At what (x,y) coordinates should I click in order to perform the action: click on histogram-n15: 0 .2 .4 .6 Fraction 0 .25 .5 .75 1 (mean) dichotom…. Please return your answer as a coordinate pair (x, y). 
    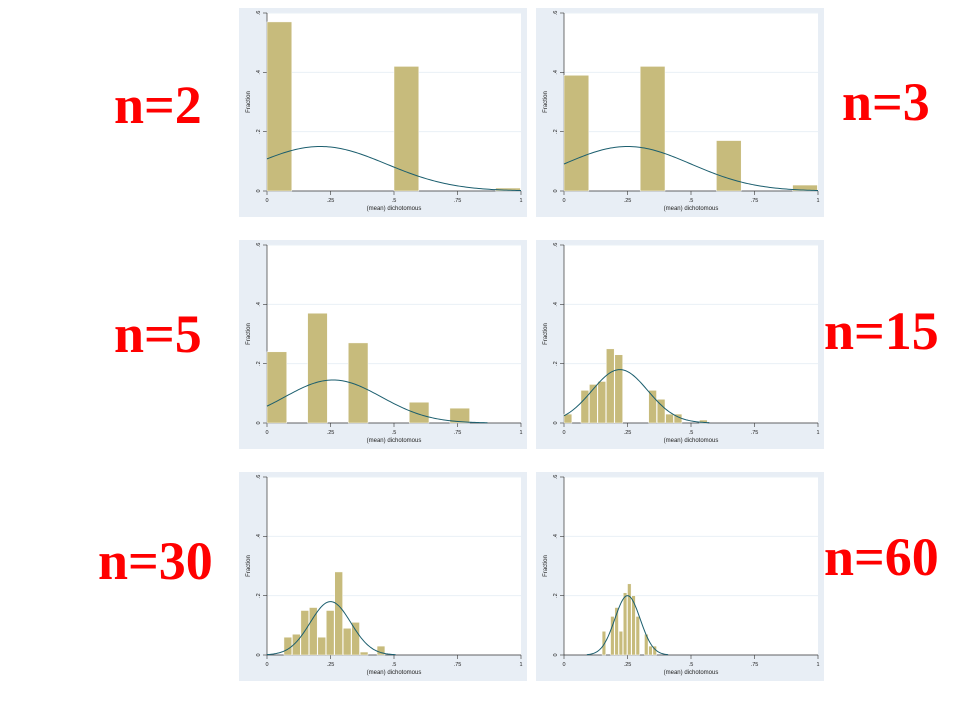
    Looking at the image, I should click on (681, 343).